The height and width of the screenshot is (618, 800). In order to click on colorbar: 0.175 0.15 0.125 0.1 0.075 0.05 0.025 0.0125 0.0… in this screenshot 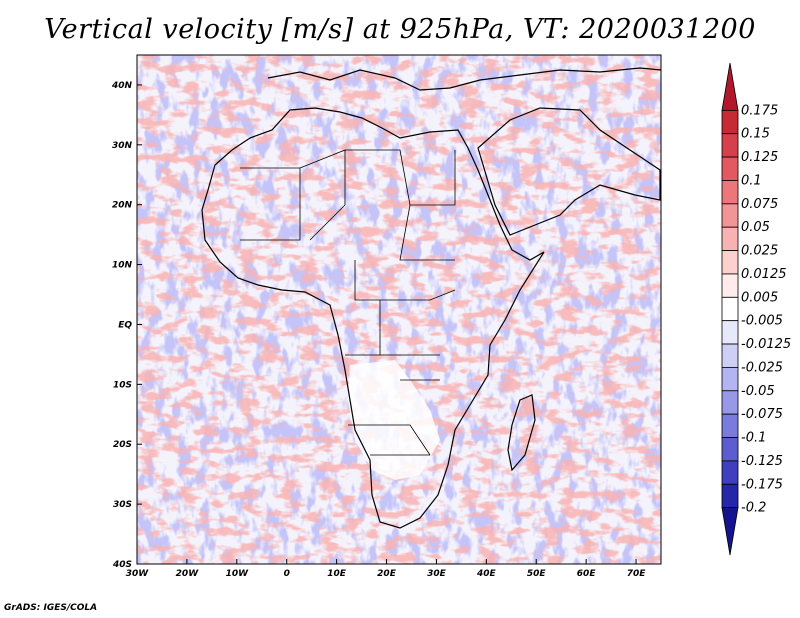, I will do `click(756, 309)`.